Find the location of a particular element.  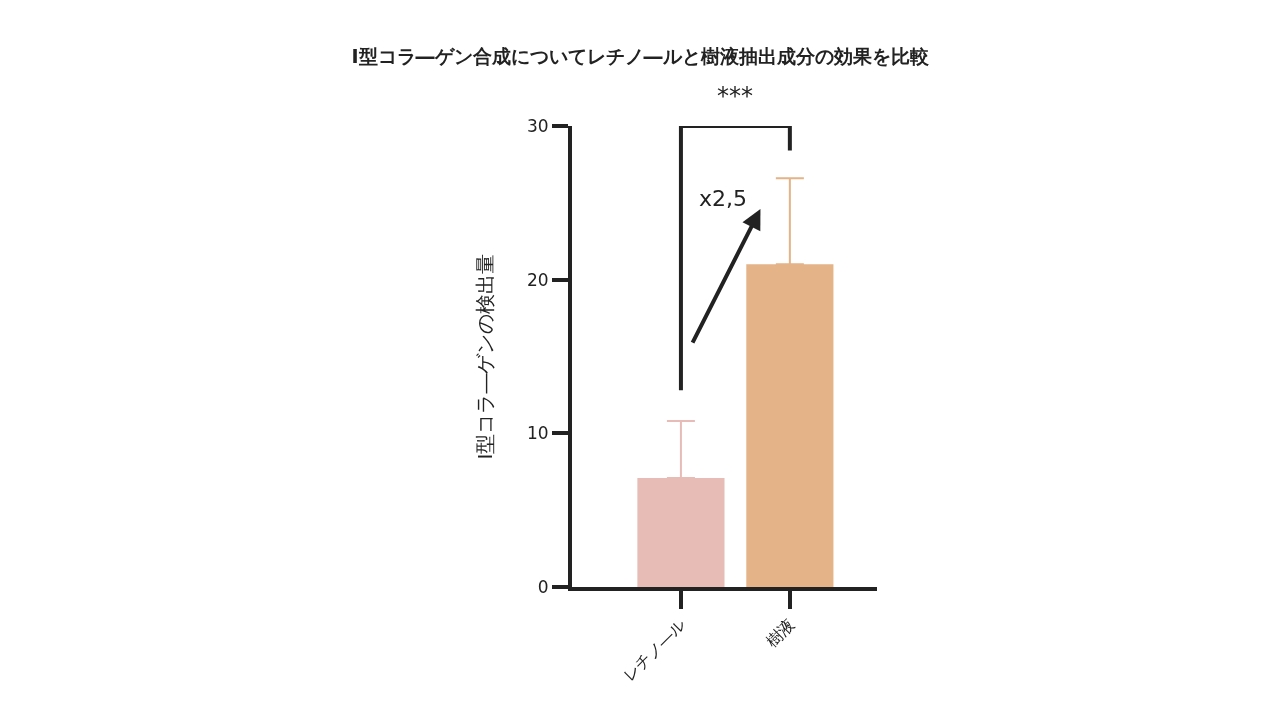

x-tick-label: レチノ―ル is located at coordinates (654, 650).